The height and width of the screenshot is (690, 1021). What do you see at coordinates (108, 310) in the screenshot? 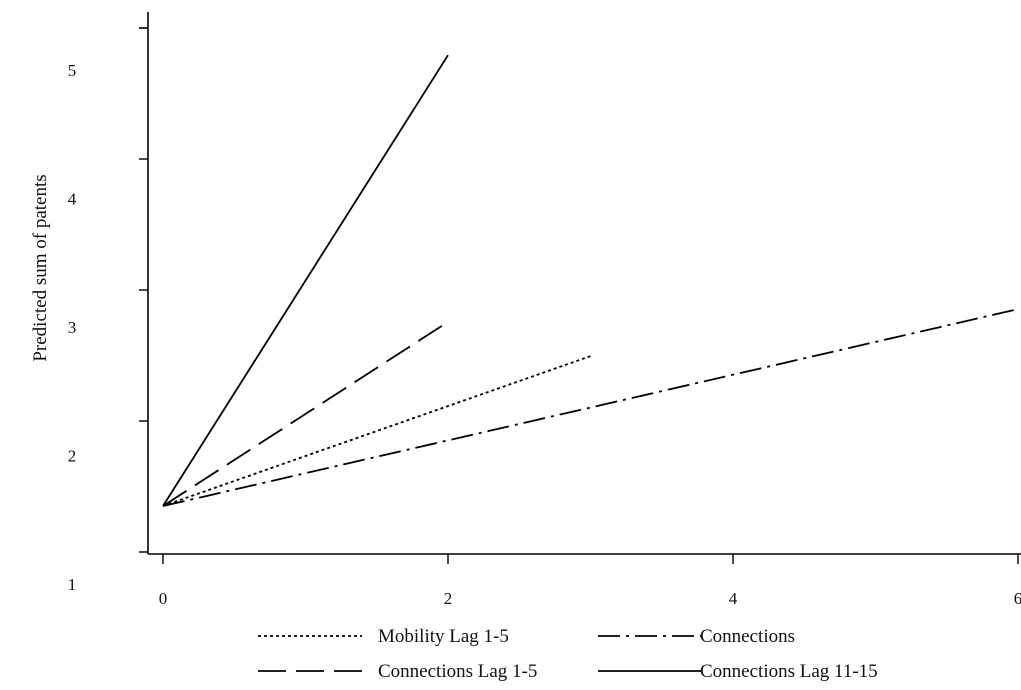
I see `y-axis-ticks: 1 2 3 4 5` at bounding box center [108, 310].